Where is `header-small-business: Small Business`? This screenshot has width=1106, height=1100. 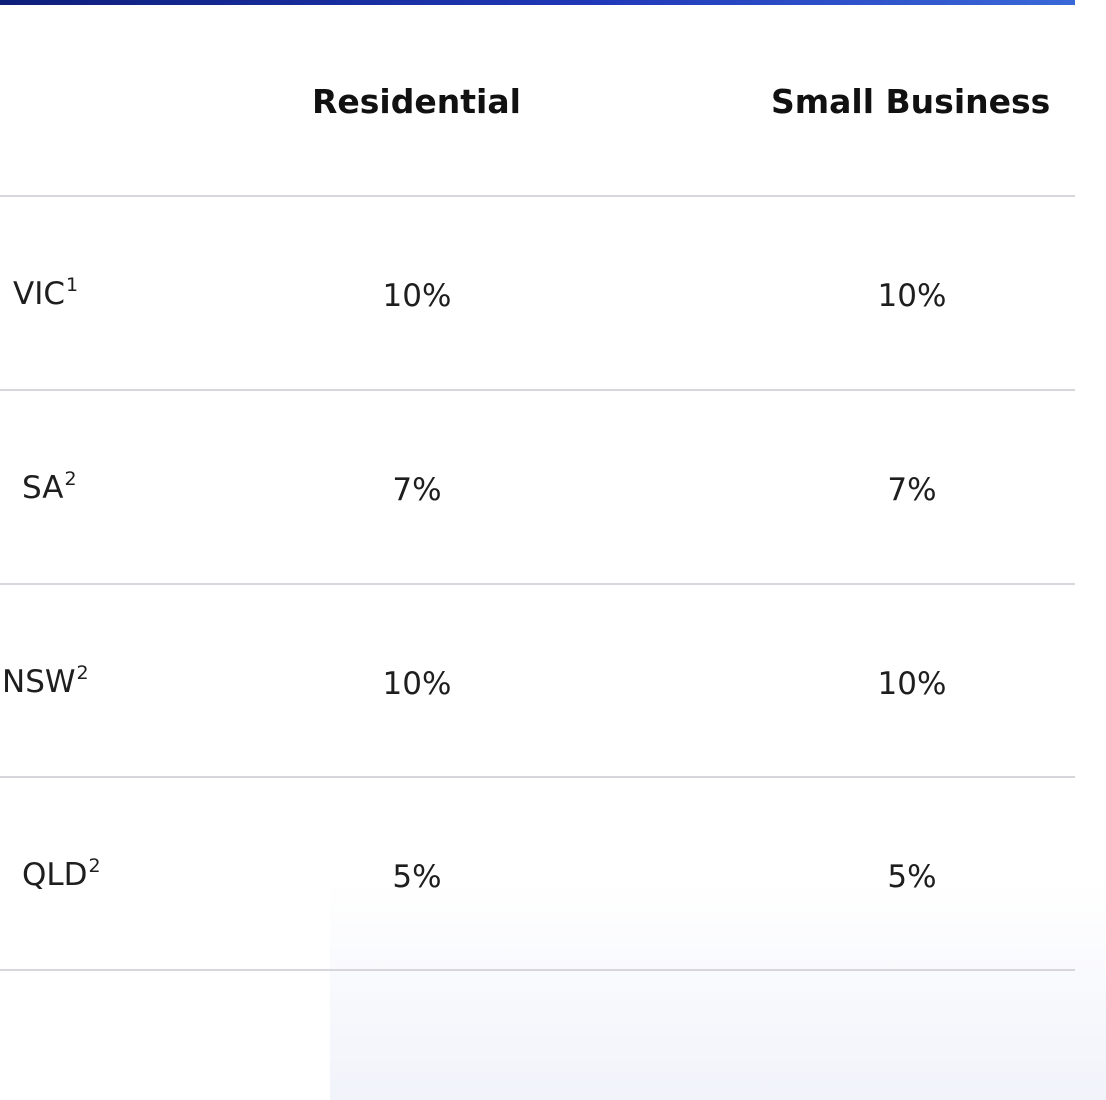
header-small-business: Small Business is located at coordinates (911, 101).